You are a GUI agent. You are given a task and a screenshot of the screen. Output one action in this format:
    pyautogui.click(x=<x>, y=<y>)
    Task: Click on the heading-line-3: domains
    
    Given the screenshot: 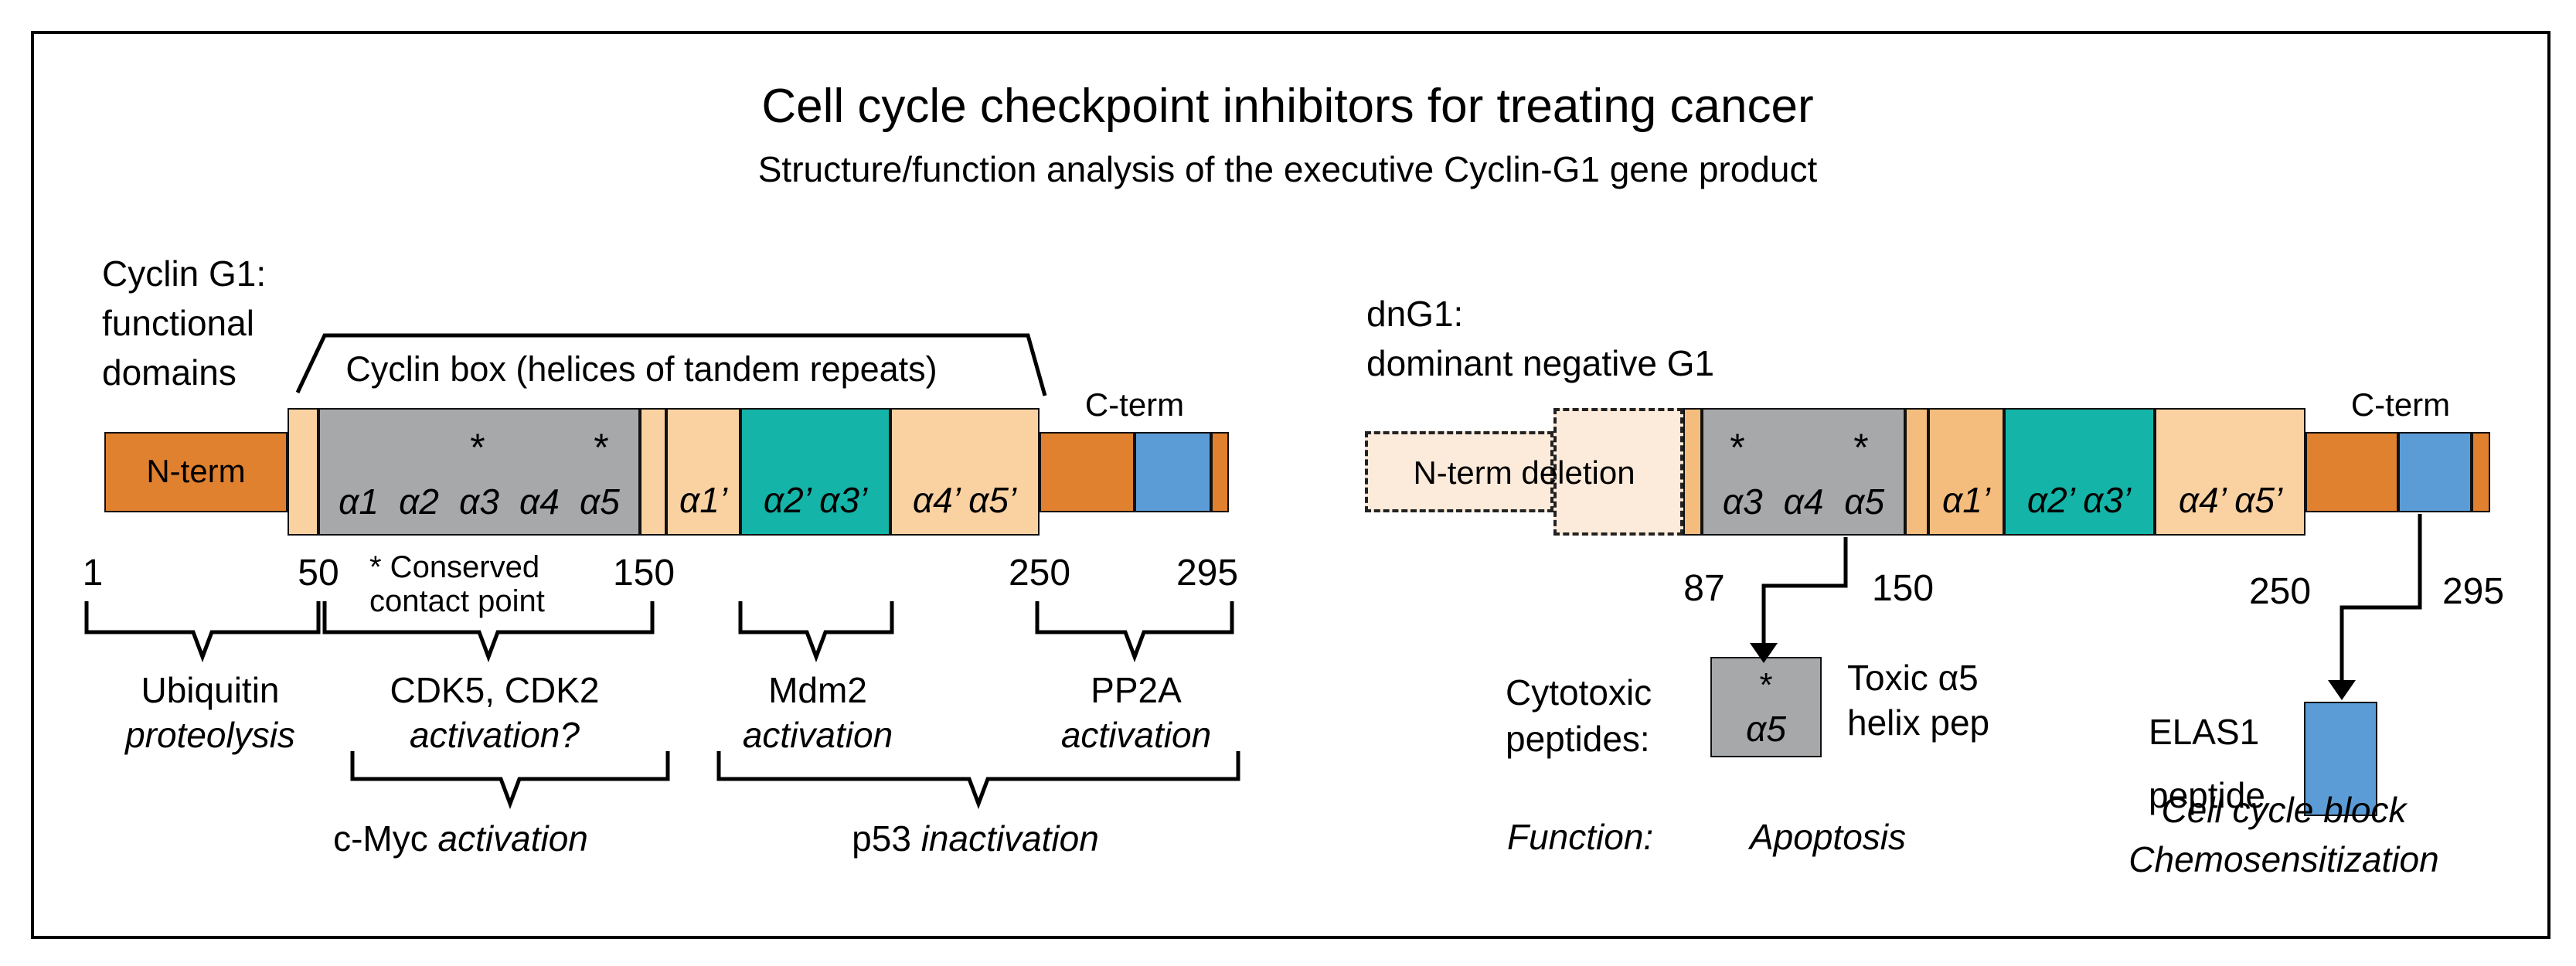 What is the action you would take?
    pyautogui.click(x=169, y=372)
    